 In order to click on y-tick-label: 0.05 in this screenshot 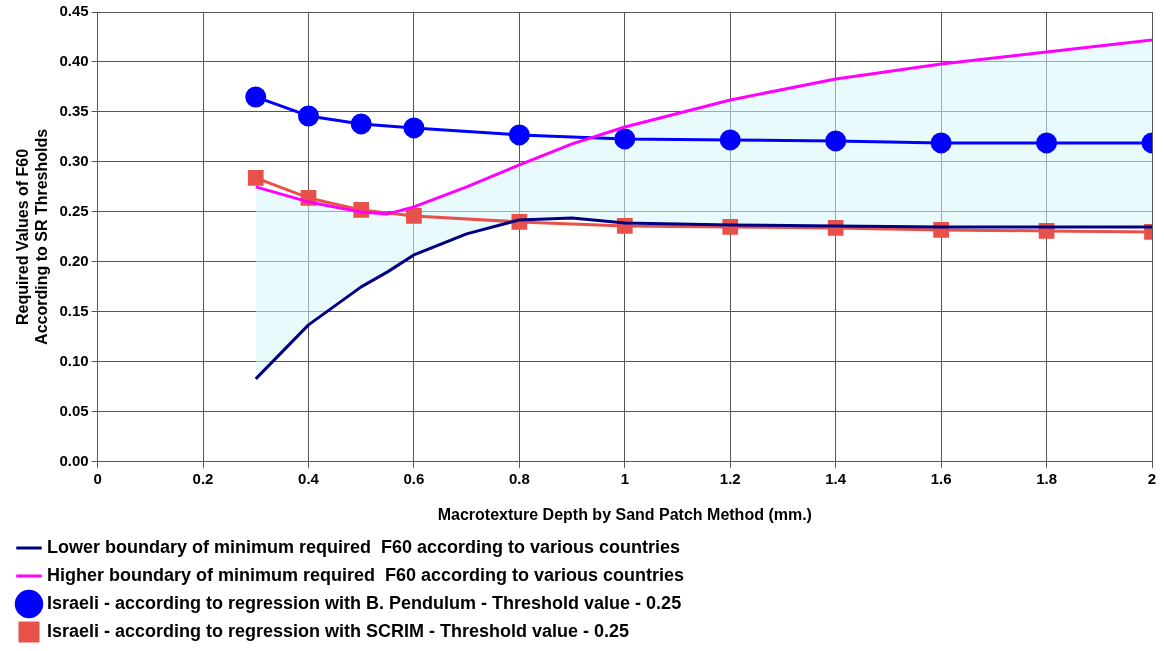, I will do `click(74, 410)`.